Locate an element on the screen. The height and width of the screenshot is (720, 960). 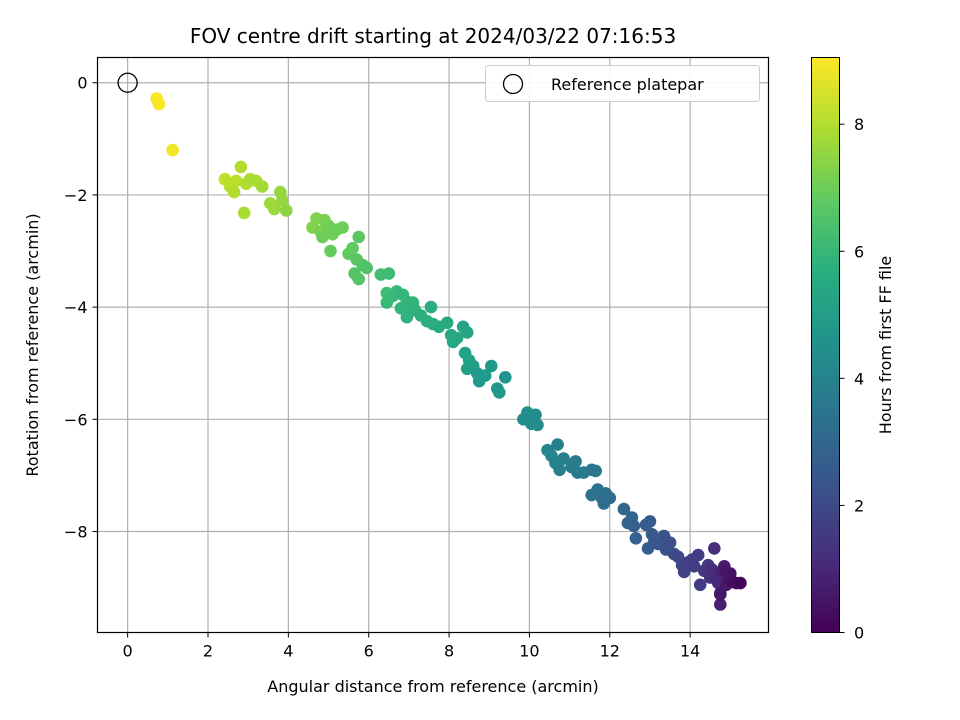
x-tick-label: 8 is located at coordinates (449, 651).